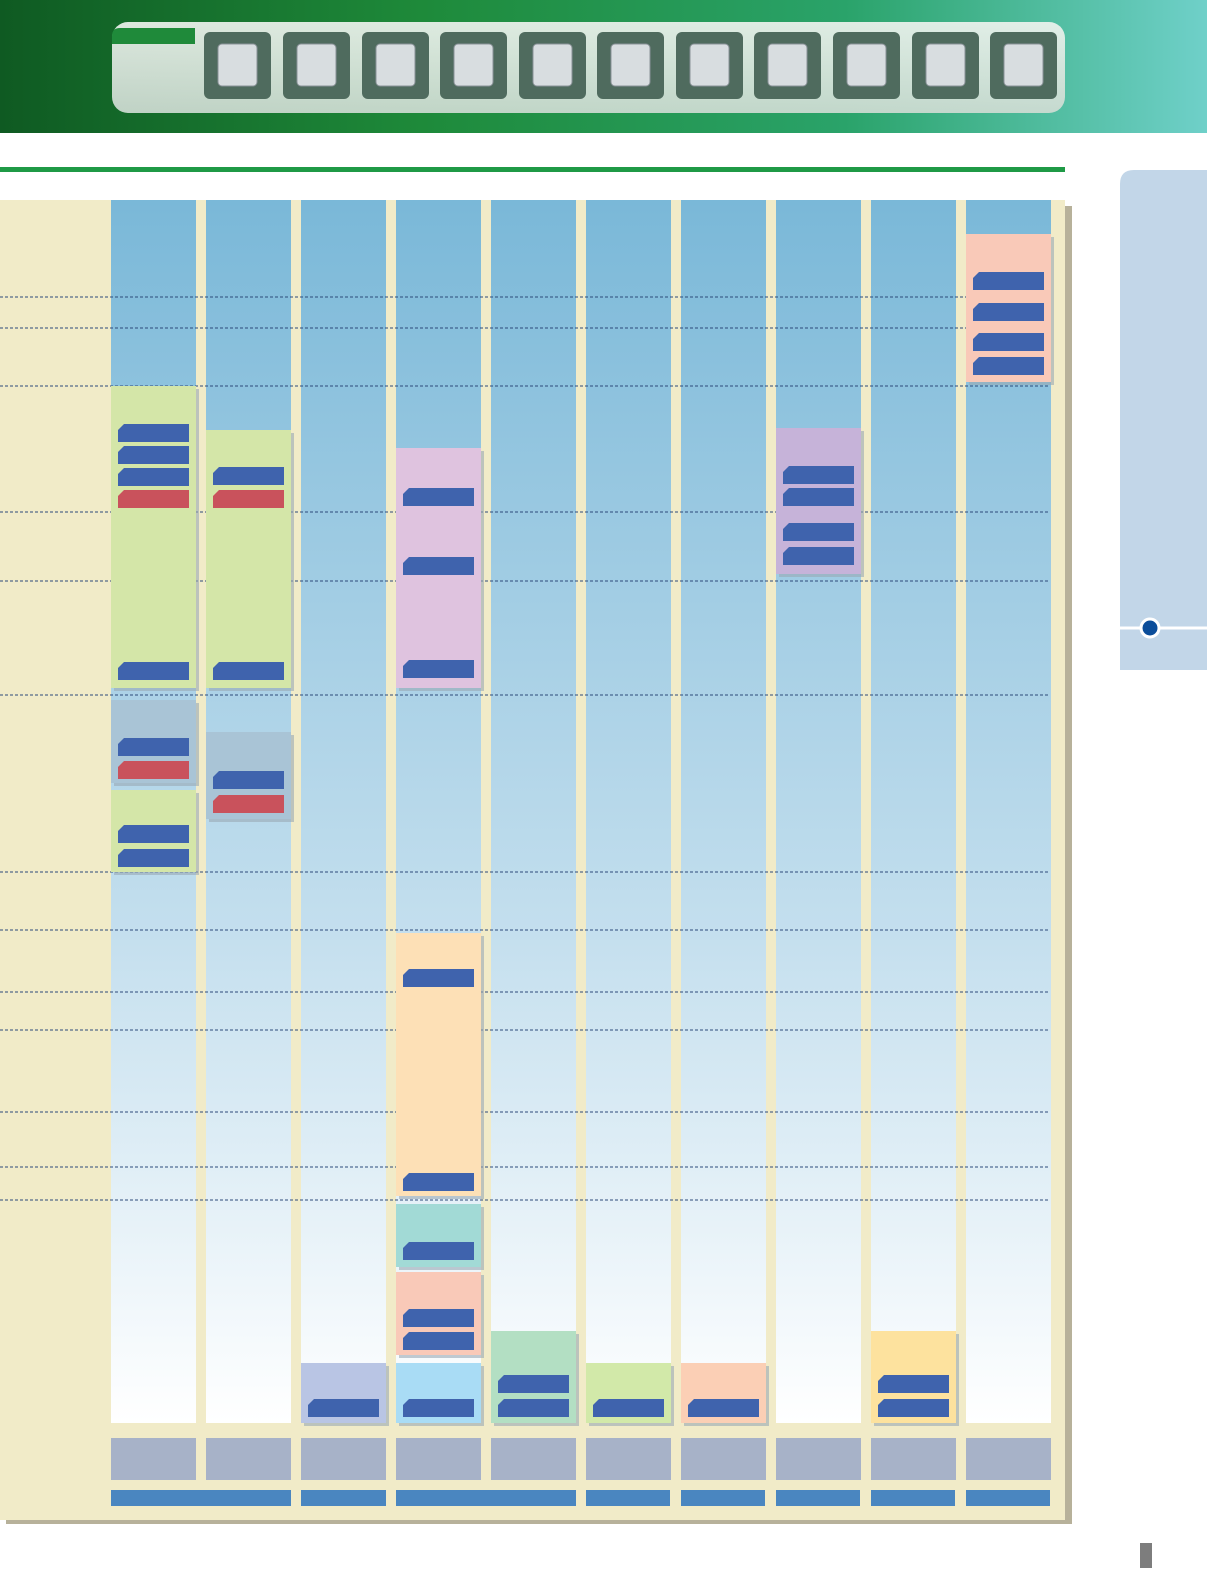  What do you see at coordinates (588, 67) in the screenshot?
I see `icon-panel` at bounding box center [588, 67].